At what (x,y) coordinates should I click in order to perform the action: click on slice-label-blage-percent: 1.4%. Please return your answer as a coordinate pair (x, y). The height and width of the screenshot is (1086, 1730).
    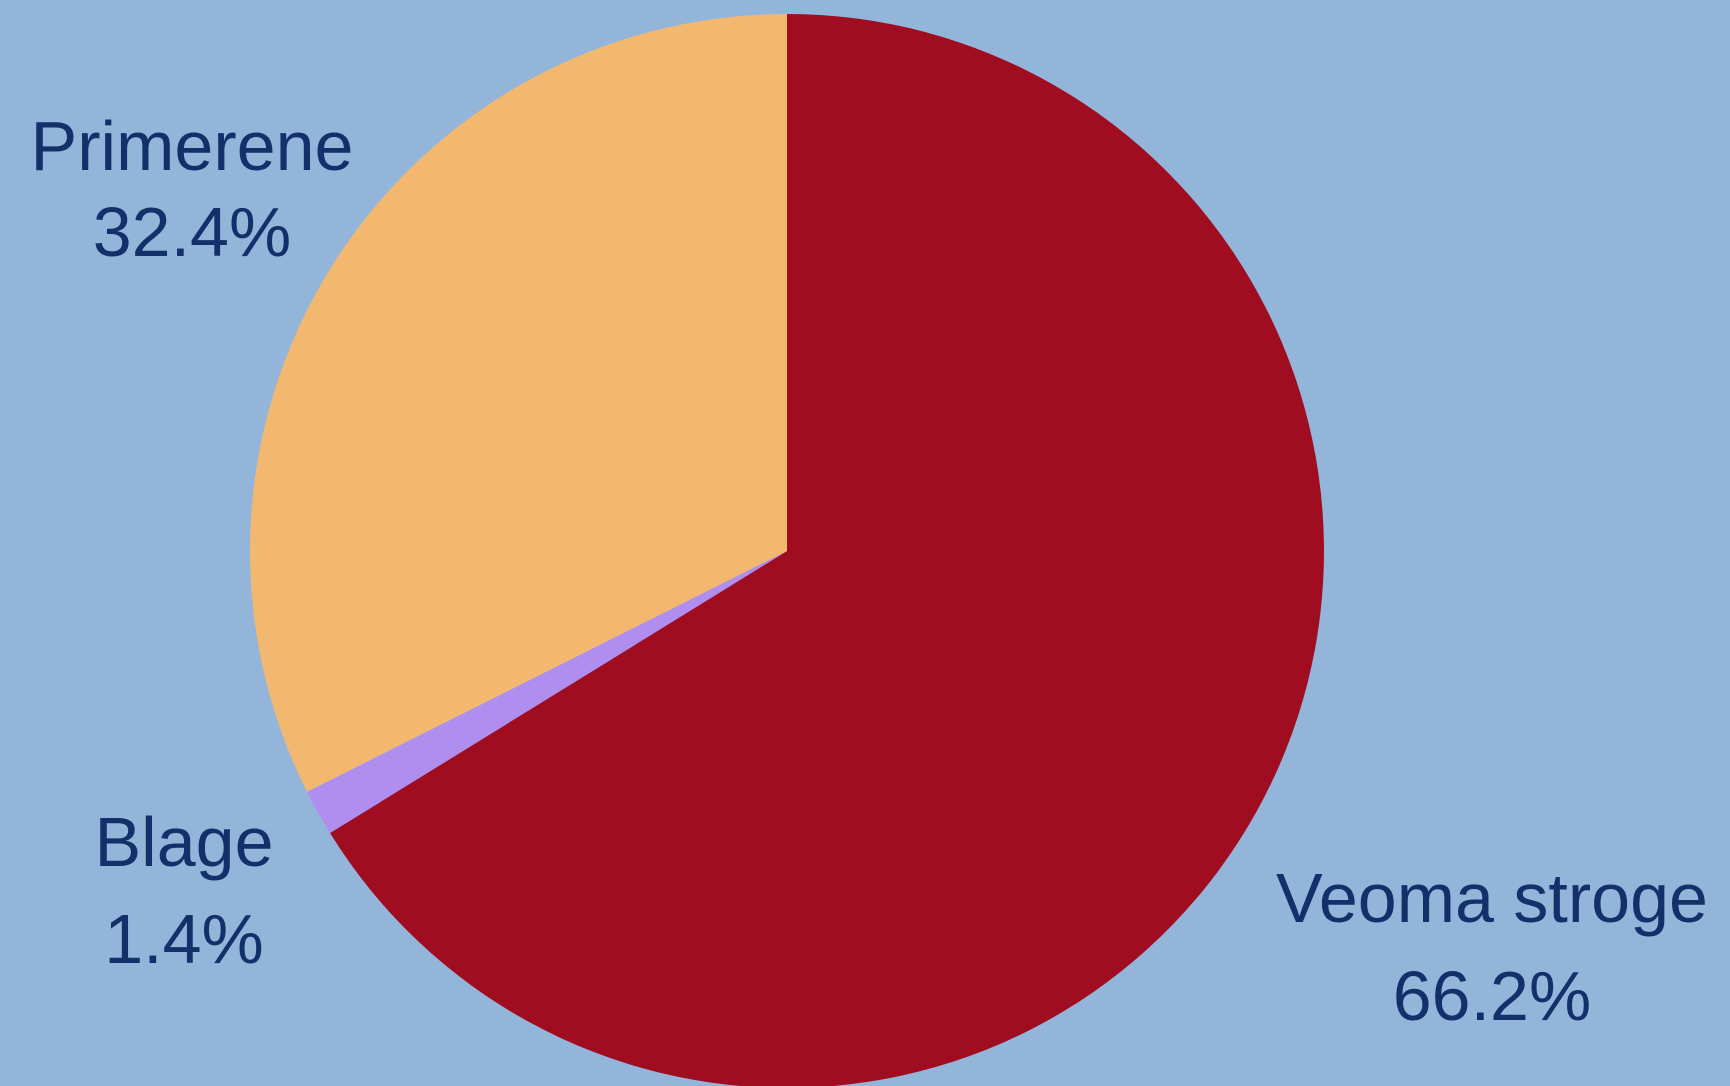
    Looking at the image, I should click on (184, 939).